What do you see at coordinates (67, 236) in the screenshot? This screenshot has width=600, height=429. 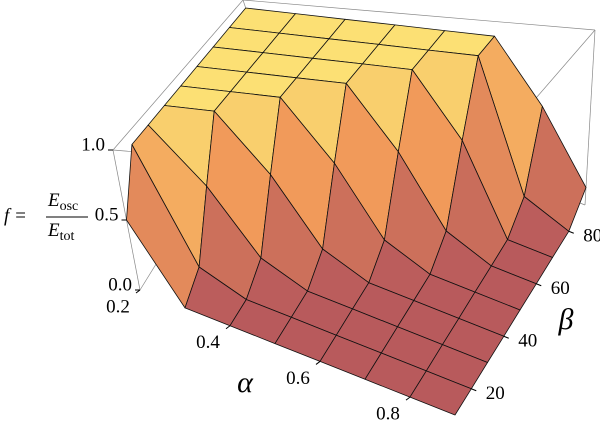 I see `z-label-den-sub: tot` at bounding box center [67, 236].